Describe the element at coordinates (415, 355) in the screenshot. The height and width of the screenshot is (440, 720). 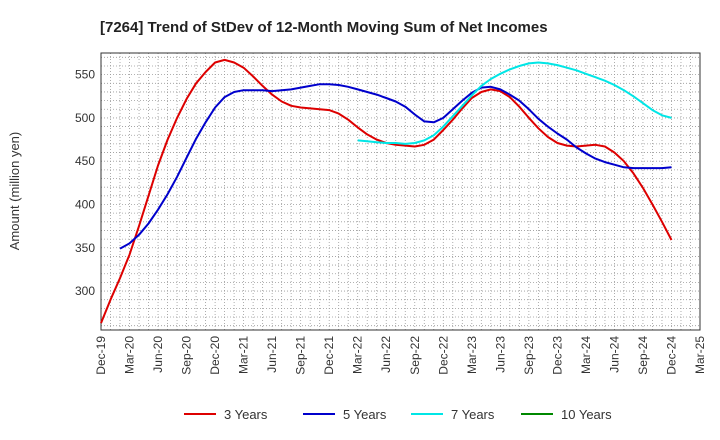
I see `x-tick-label: Sep-22` at that location.